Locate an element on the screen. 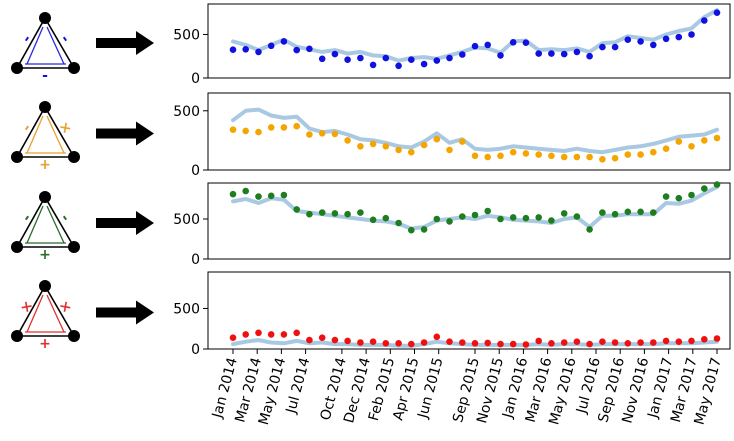  triangle-icon: - -- is located at coordinates (45, 48).